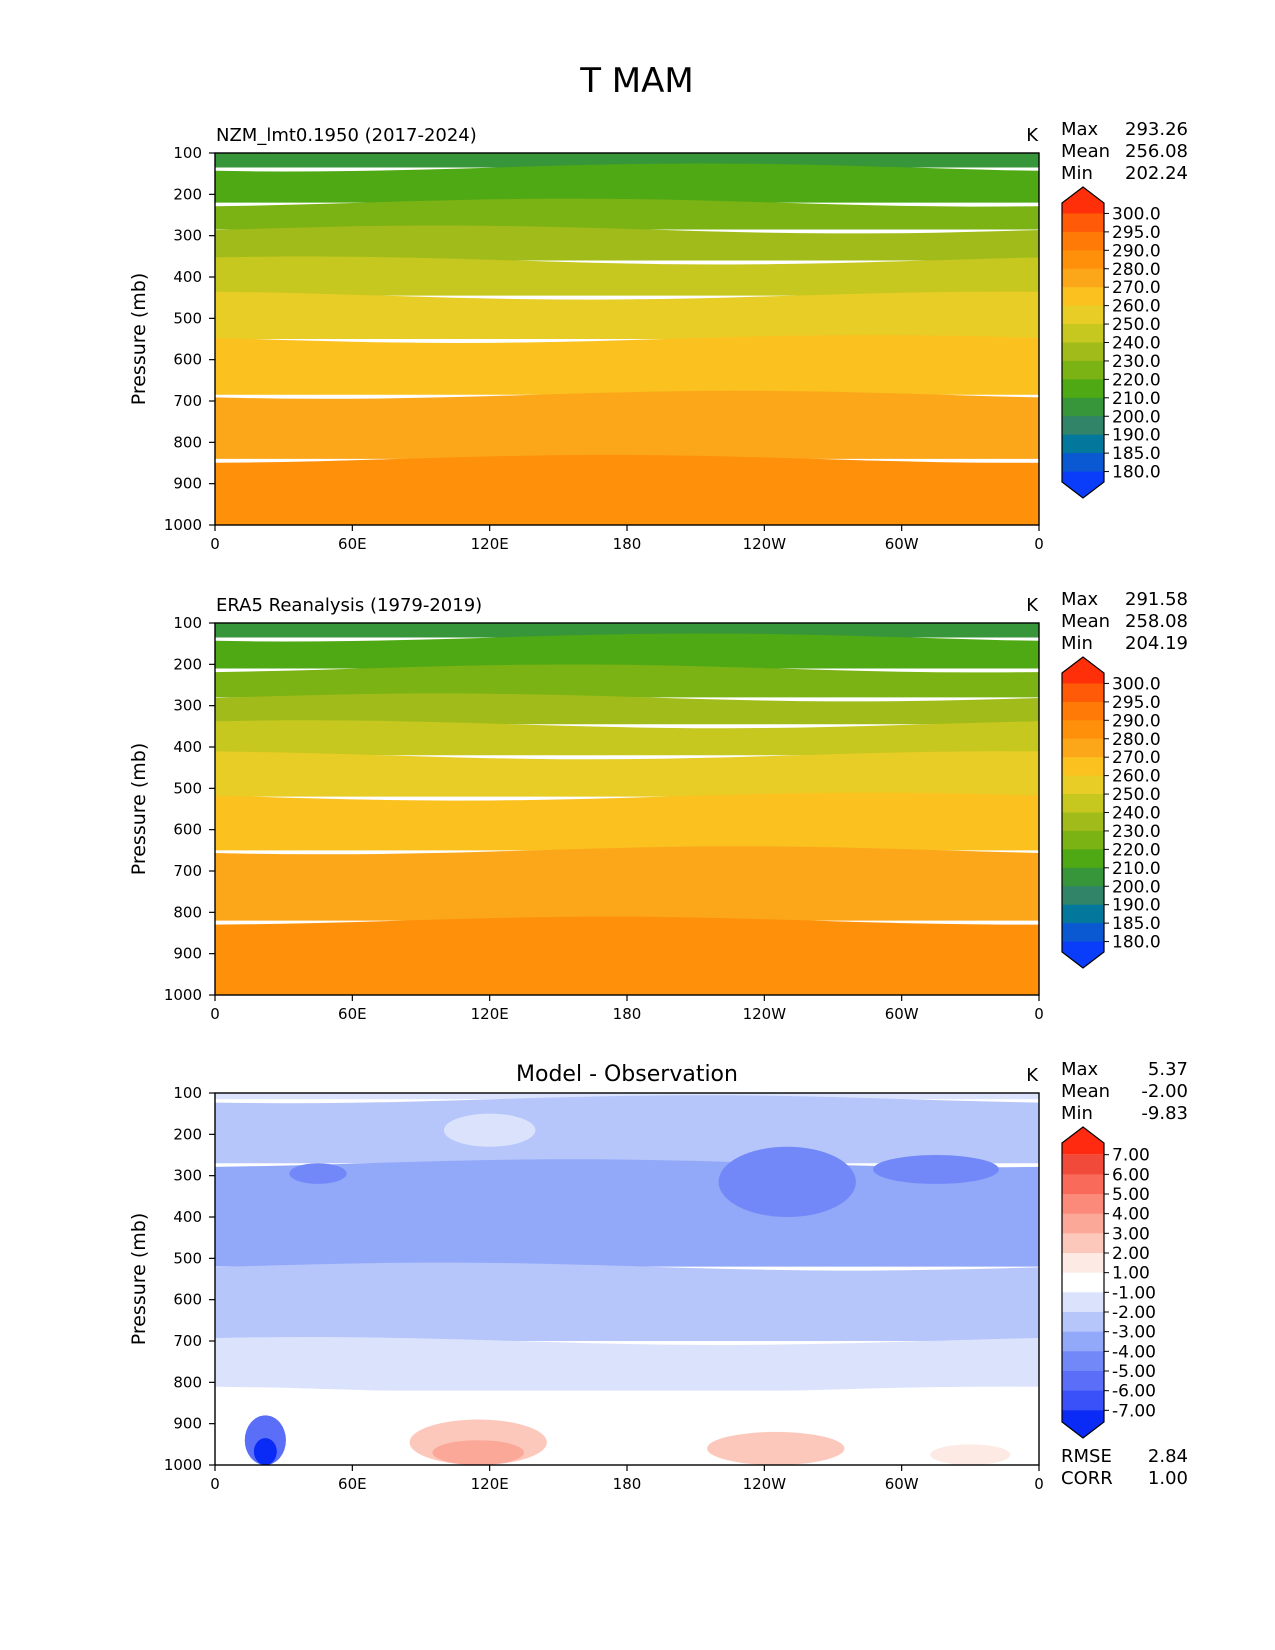 Image resolution: width=1275 pixels, height=1650 pixels. I want to click on stat-value: -2.00, so click(1164, 1091).